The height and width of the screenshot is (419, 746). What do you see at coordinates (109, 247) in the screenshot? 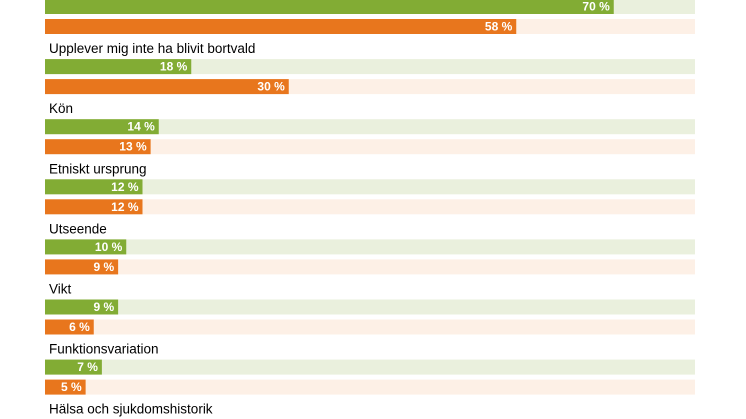
I see `data-label: 10 %` at bounding box center [109, 247].